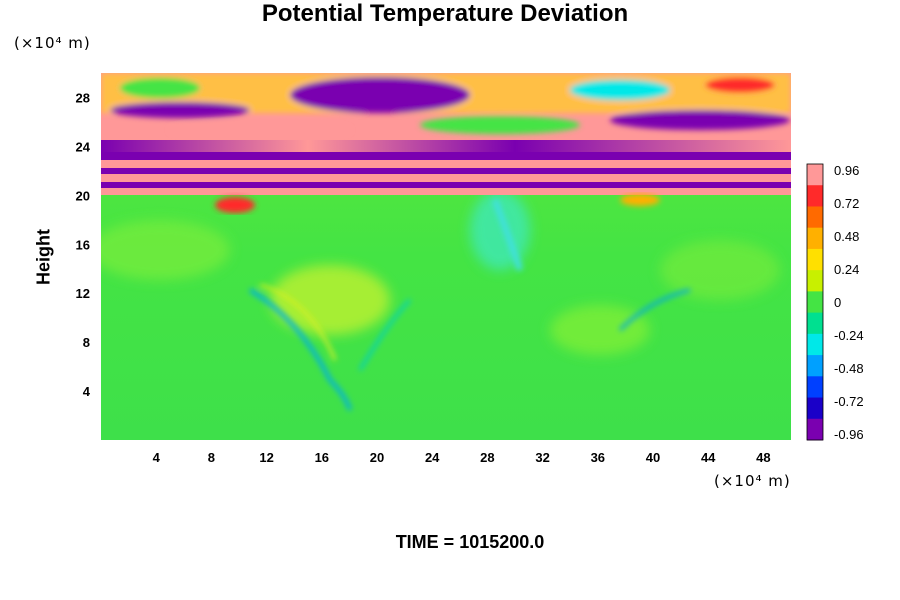 The width and height of the screenshot is (900, 600). Describe the element at coordinates (846, 269) in the screenshot. I see `colorbar-tick-label: 0.24` at that location.